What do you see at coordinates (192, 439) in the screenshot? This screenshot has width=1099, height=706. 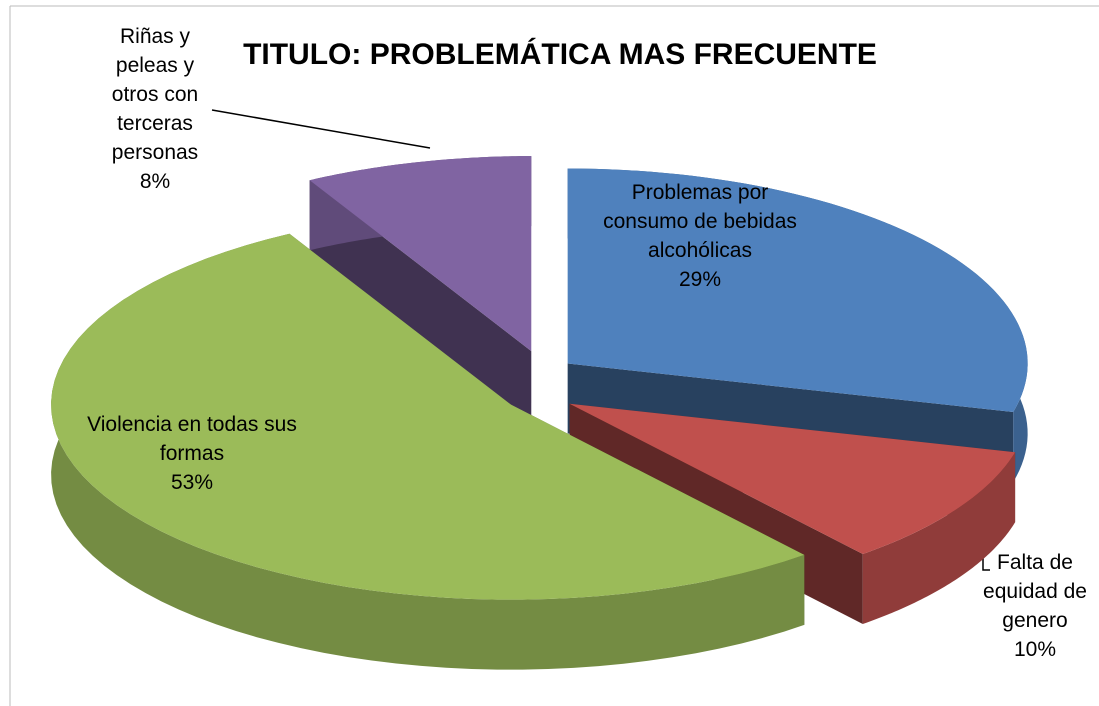 I see `data-label: Violencia en todas sus formas` at bounding box center [192, 439].